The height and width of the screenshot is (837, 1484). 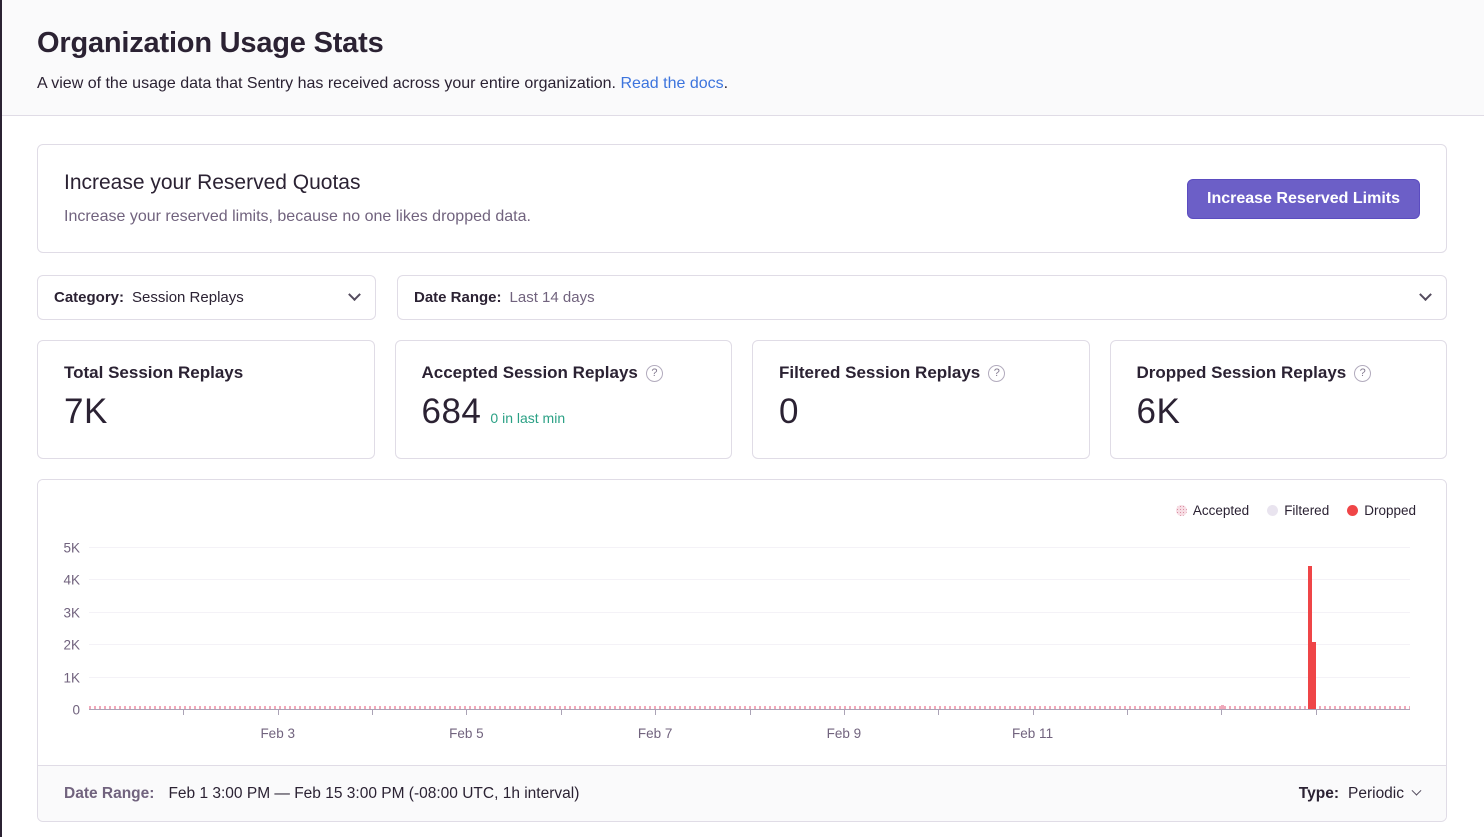 I want to click on type-label: Type:, so click(x=1318, y=793).